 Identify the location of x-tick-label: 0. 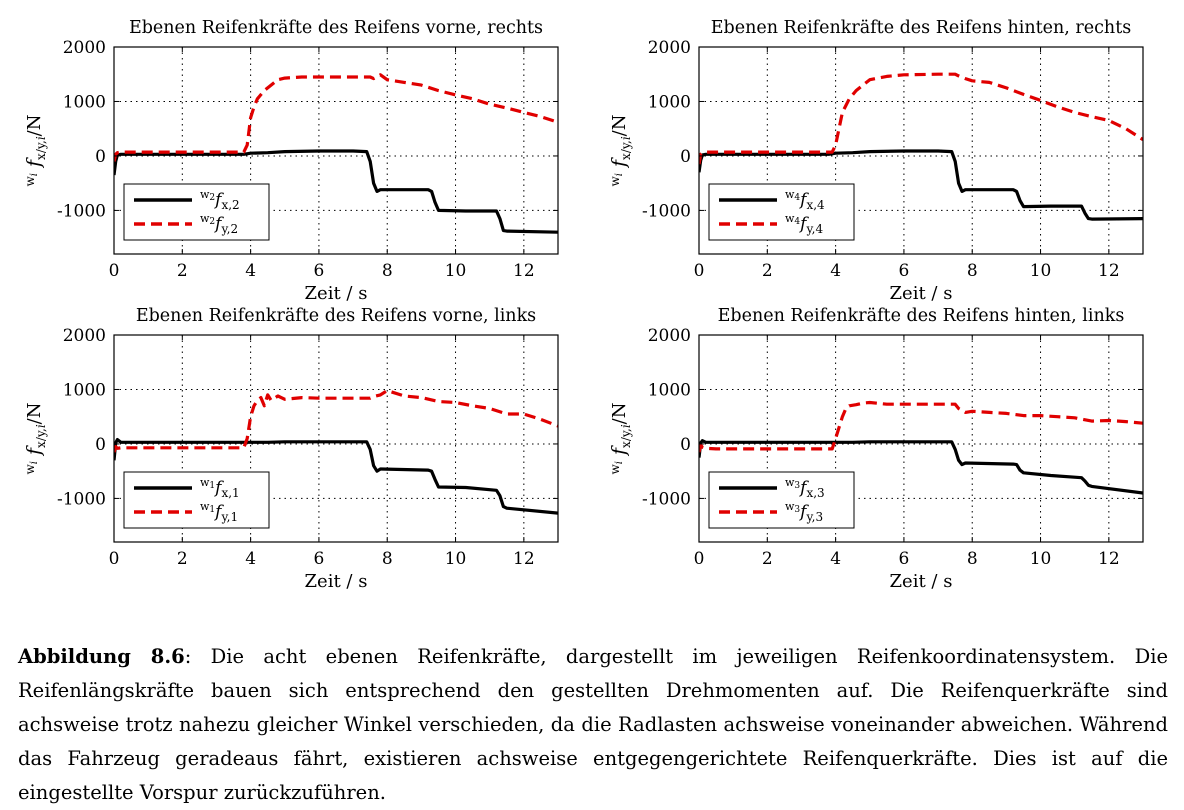
(699, 559).